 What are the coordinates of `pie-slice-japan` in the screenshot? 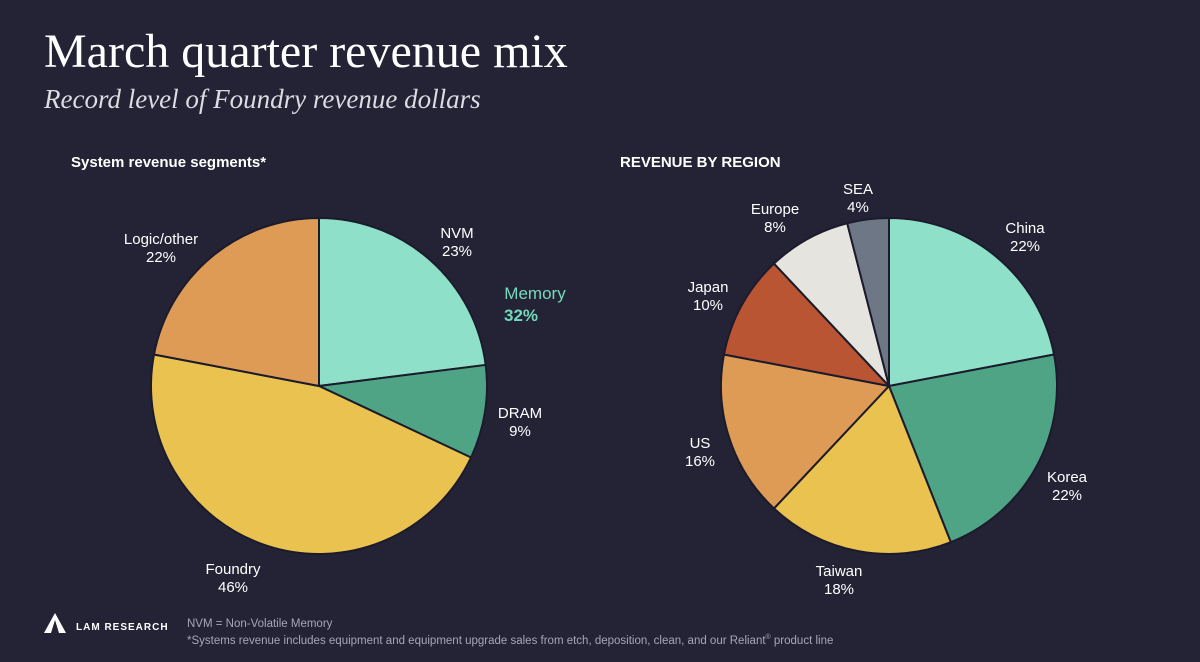 It's located at (806, 324).